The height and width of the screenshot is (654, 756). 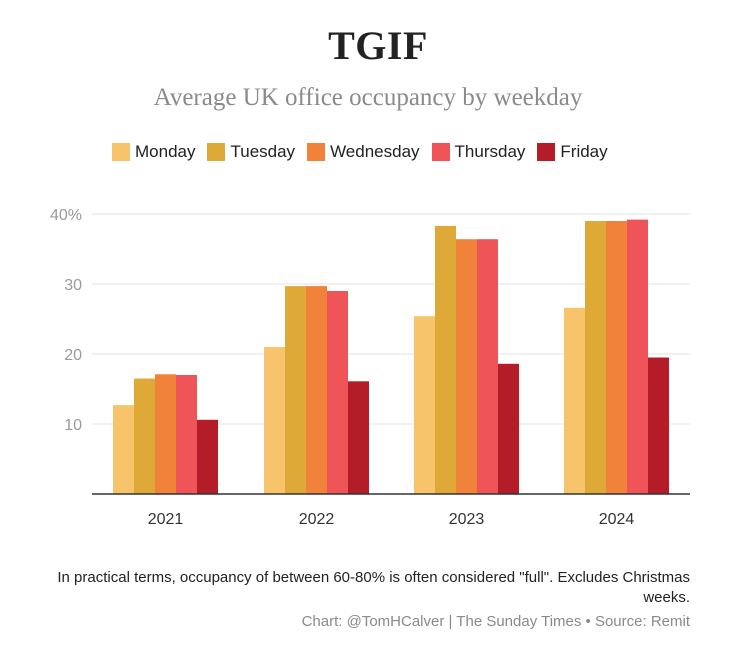 What do you see at coordinates (487, 366) in the screenshot?
I see `bar-thursday-2023` at bounding box center [487, 366].